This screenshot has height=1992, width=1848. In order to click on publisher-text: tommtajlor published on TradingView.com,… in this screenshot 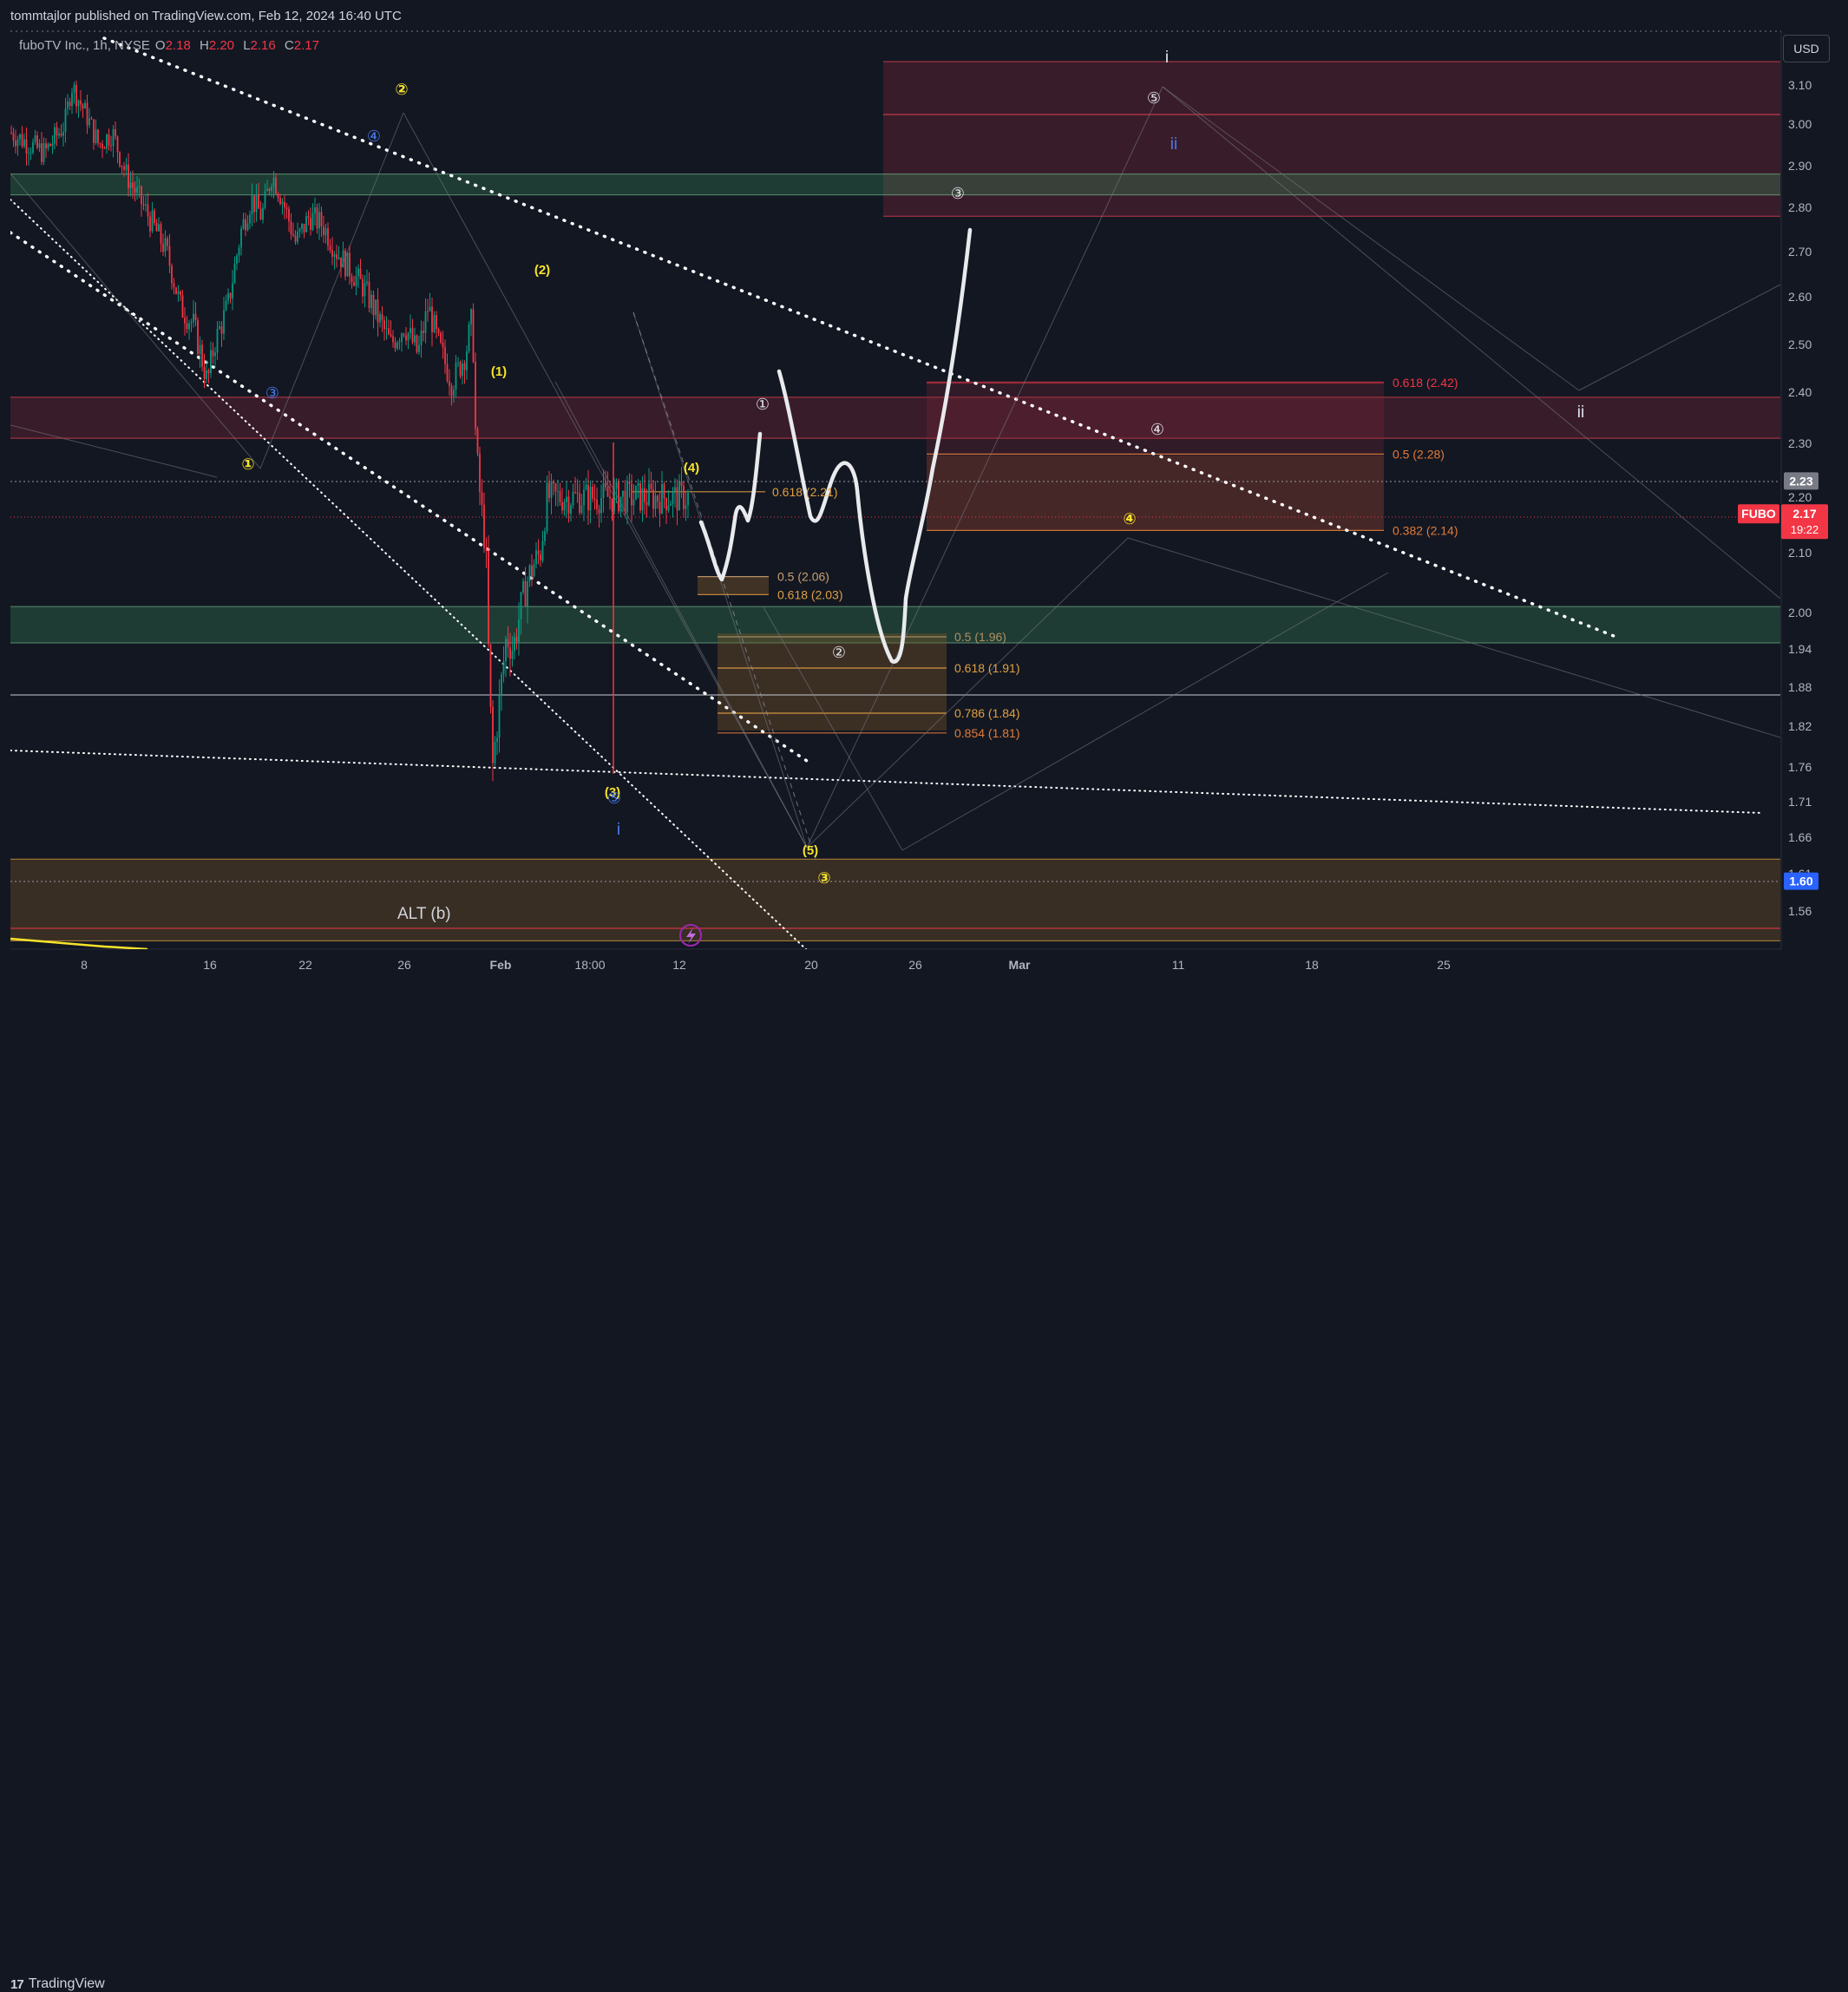, I will do `click(206, 16)`.